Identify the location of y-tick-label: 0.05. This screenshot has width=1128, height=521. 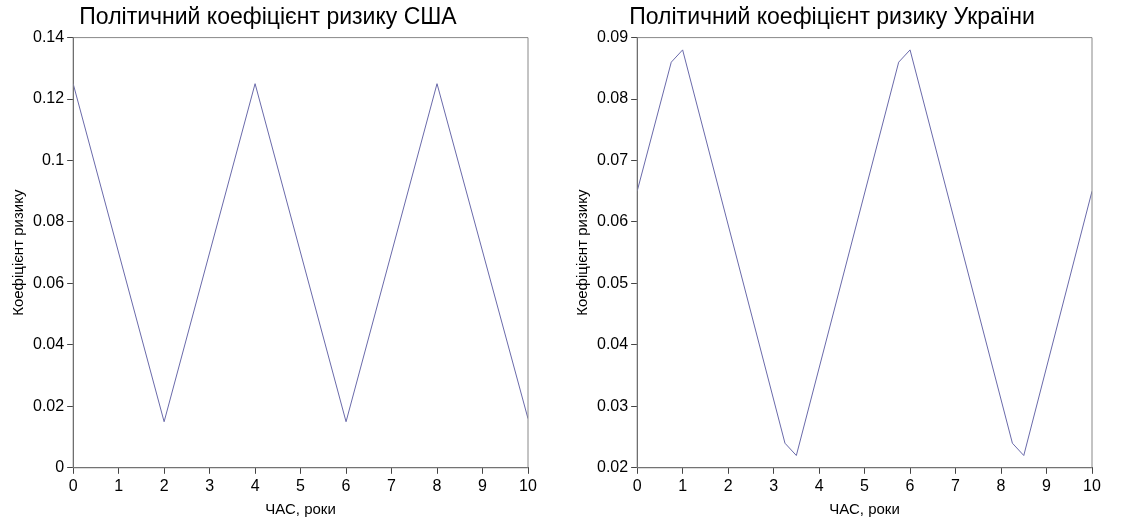
(613, 282).